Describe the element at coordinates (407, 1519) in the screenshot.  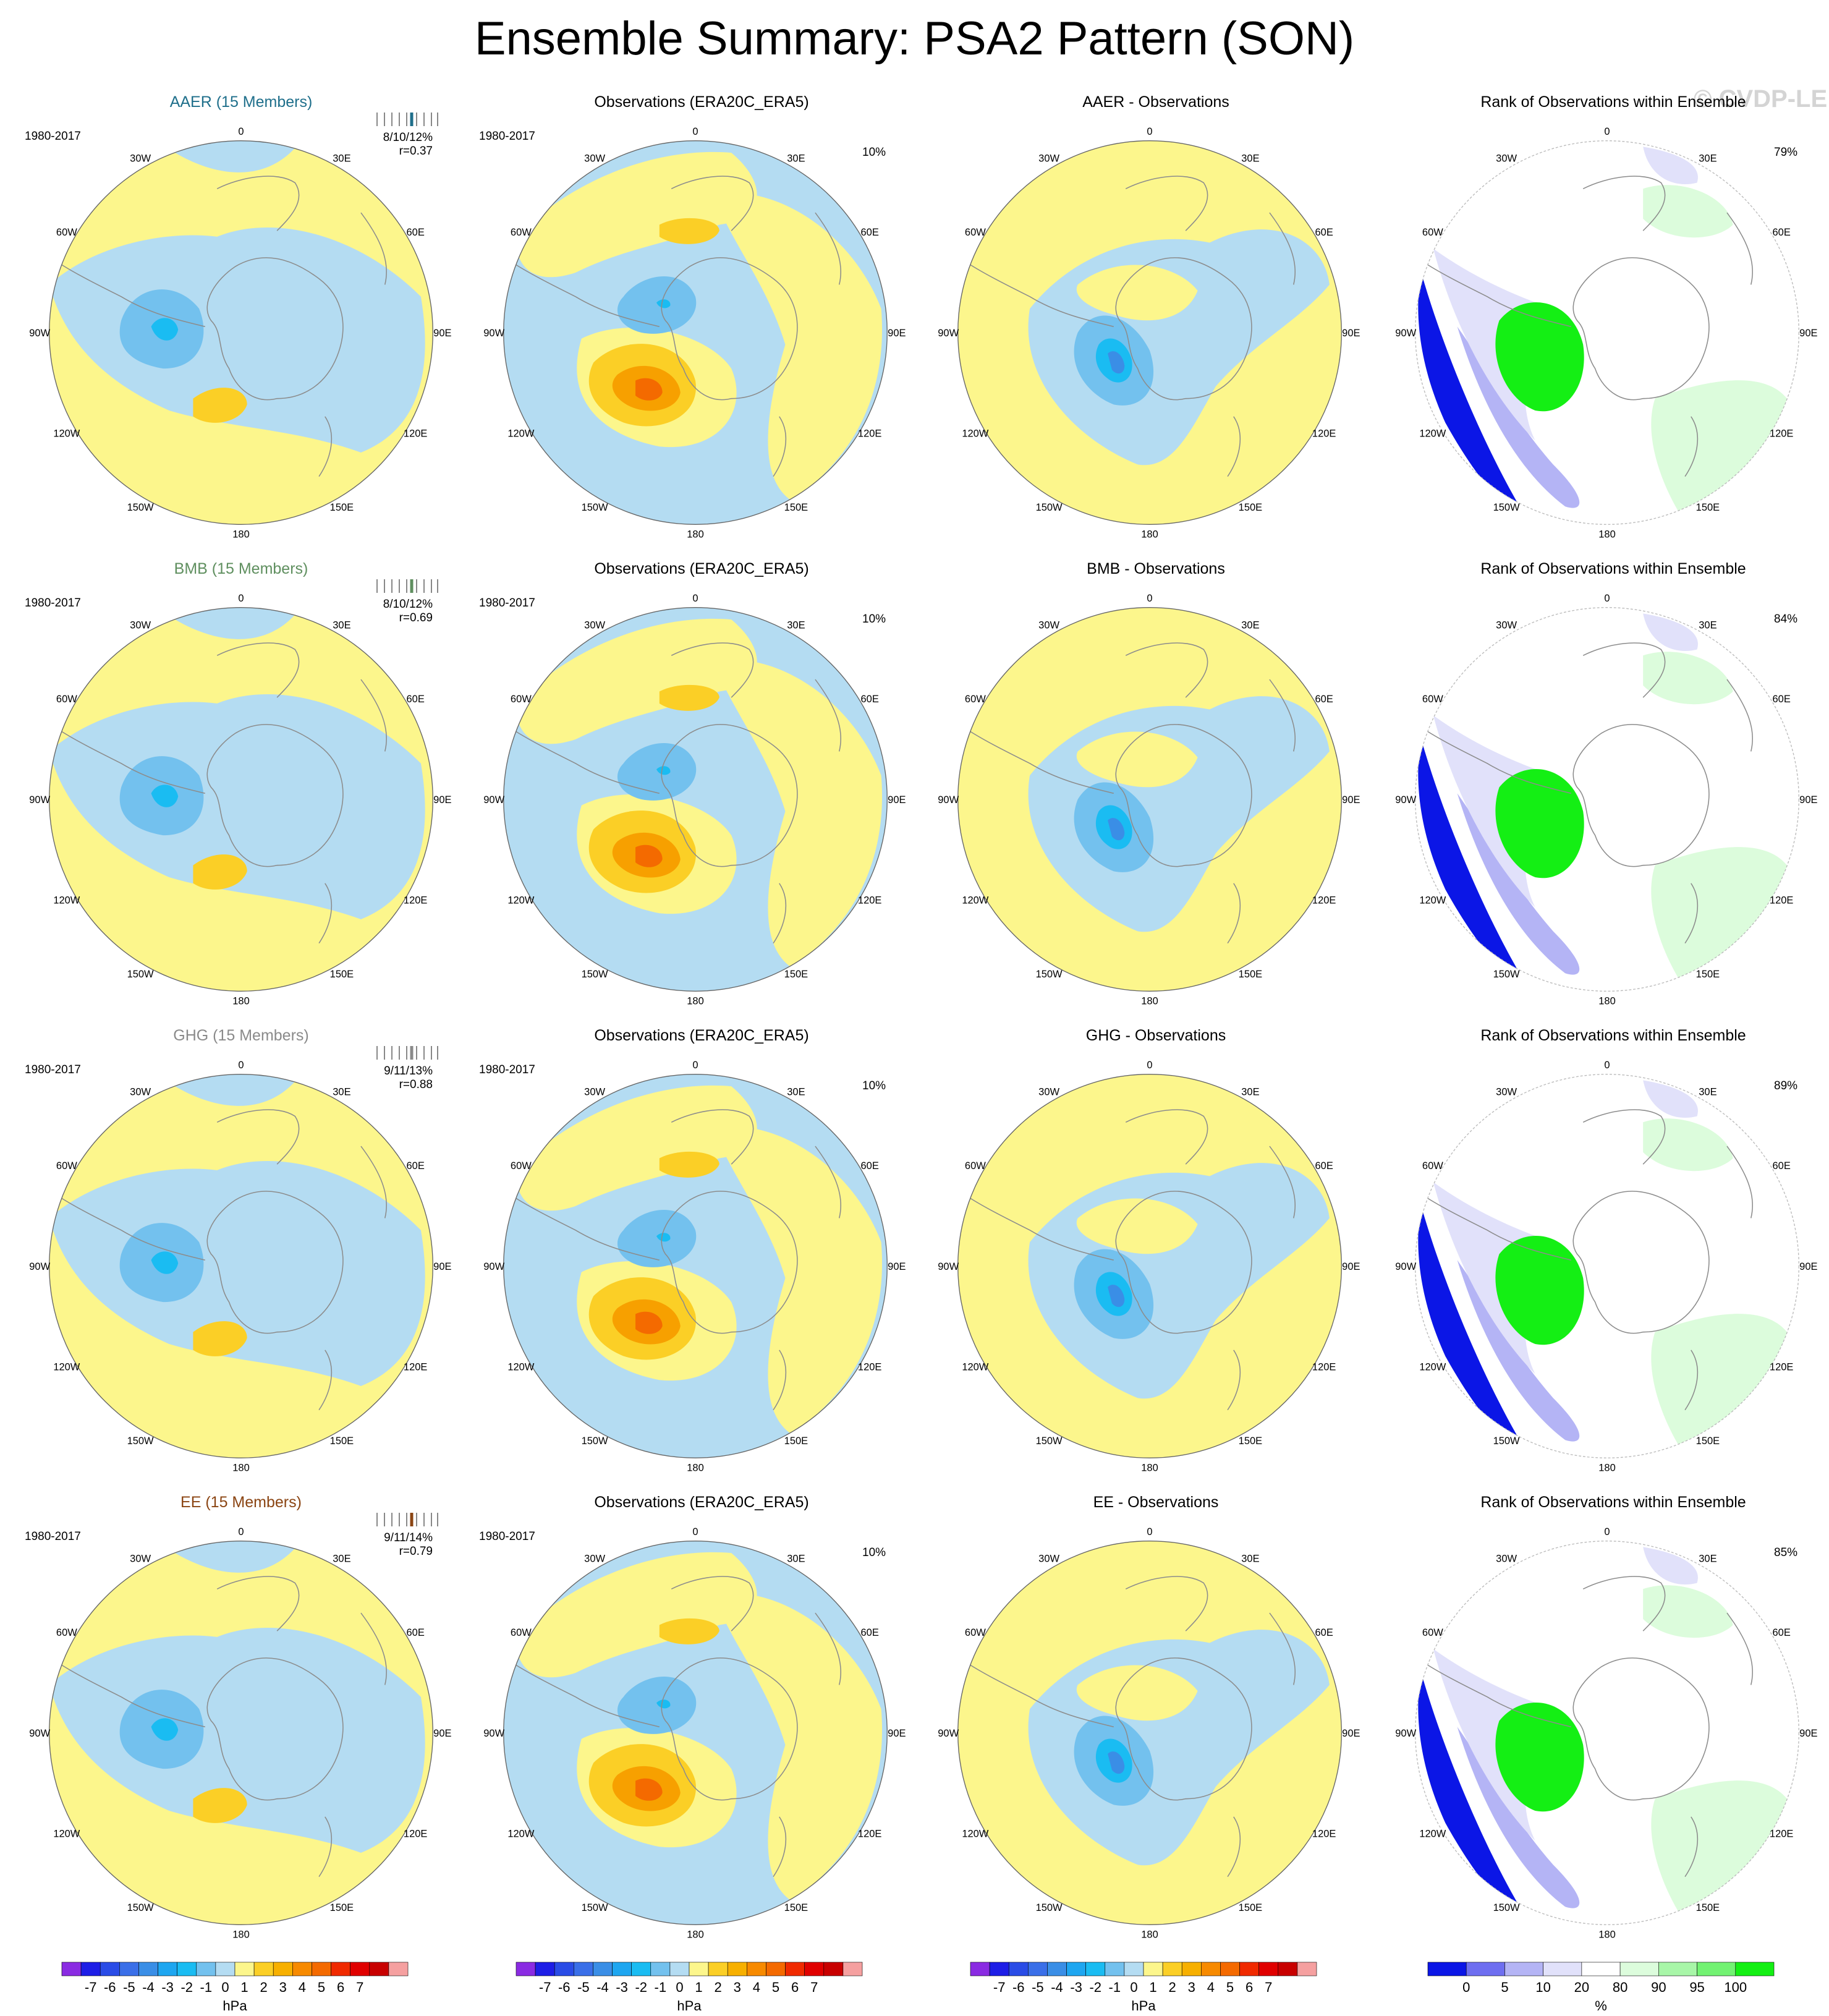
I see `member-spread` at that location.